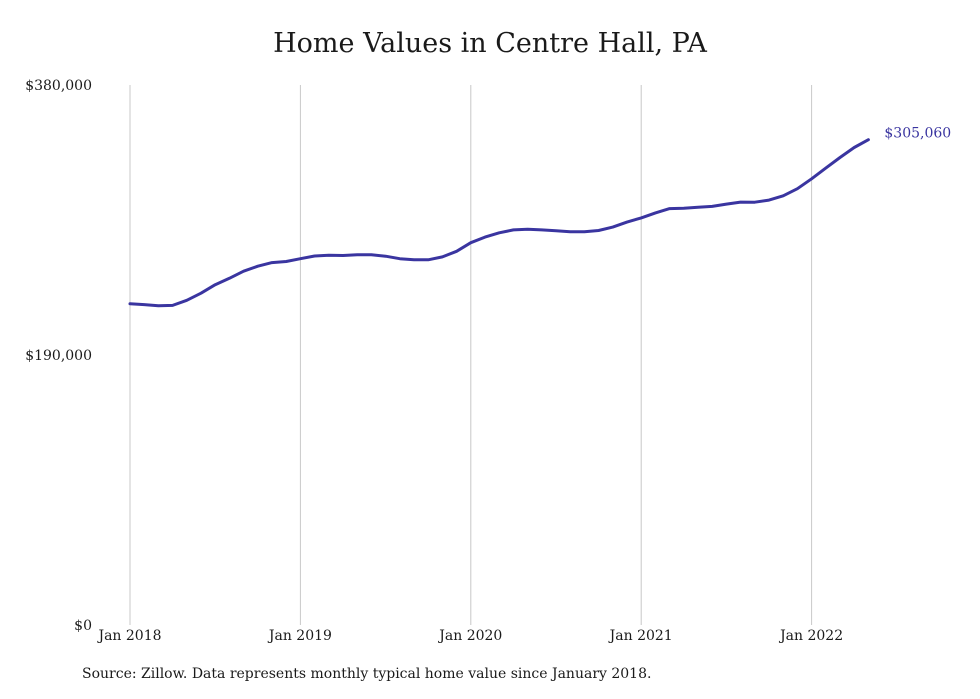 This screenshot has height=699, width=980. Describe the element at coordinates (299, 636) in the screenshot. I see `x-tick-label: Jan 2019` at that location.